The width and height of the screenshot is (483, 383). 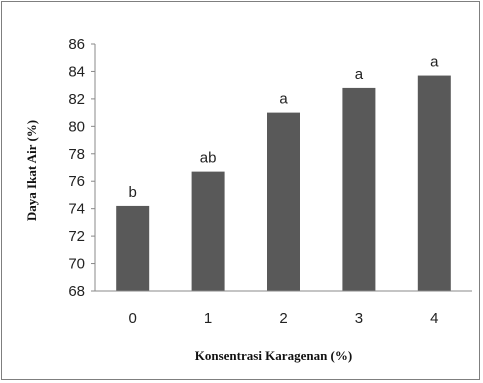 I want to click on y-tick-label: 70, so click(x=76, y=264).